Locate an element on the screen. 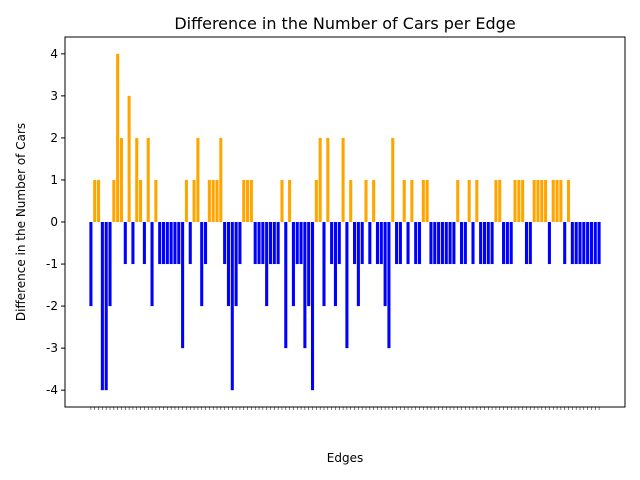  y-tick-label: 3 is located at coordinates (54, 96).